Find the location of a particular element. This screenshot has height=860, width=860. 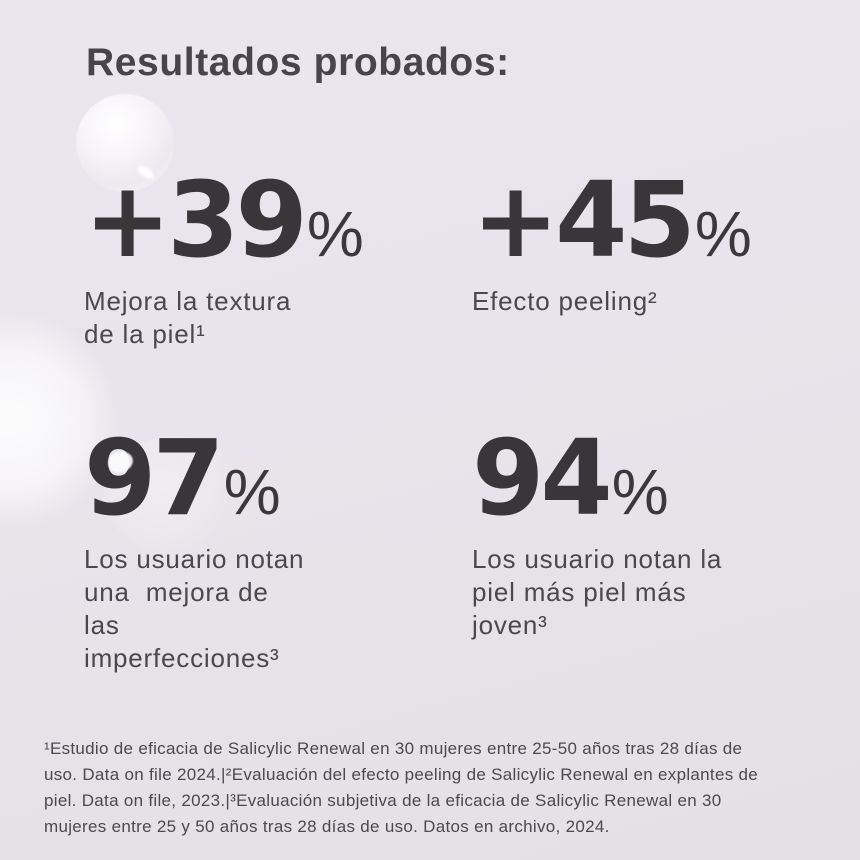

stat-value: +39% is located at coordinates (224, 220).